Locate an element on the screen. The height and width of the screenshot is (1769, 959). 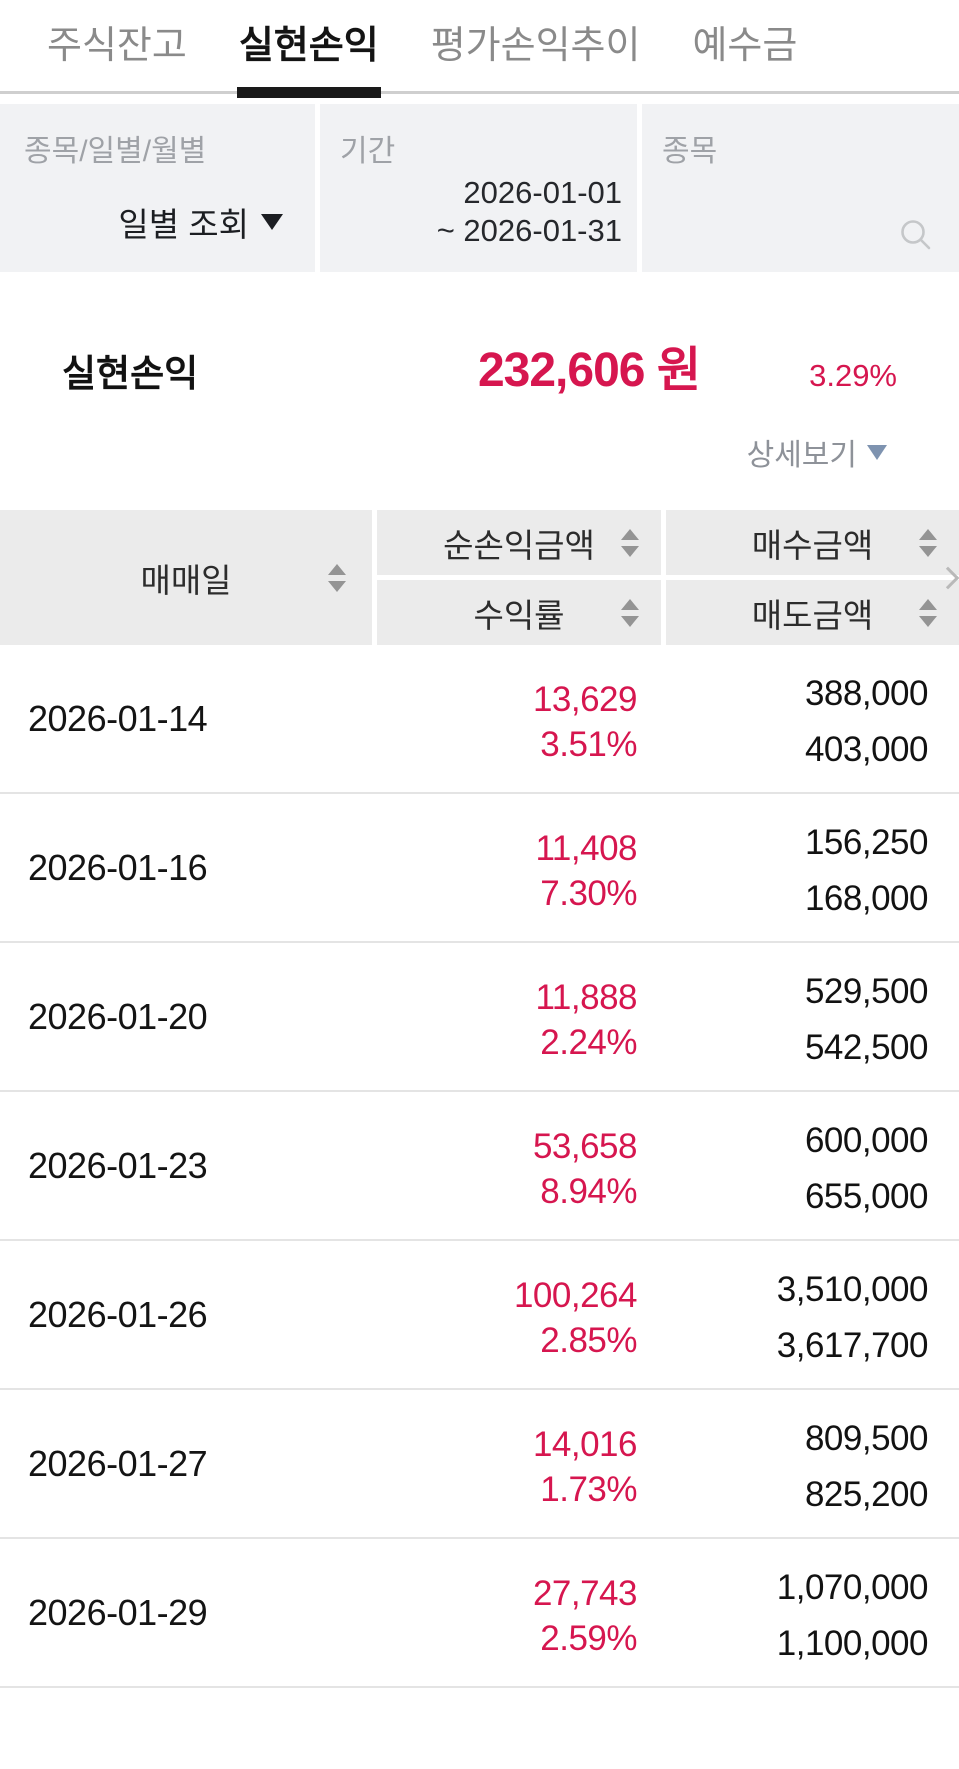
cell-trade-date: 2026-01-20 is located at coordinates (118, 1016).